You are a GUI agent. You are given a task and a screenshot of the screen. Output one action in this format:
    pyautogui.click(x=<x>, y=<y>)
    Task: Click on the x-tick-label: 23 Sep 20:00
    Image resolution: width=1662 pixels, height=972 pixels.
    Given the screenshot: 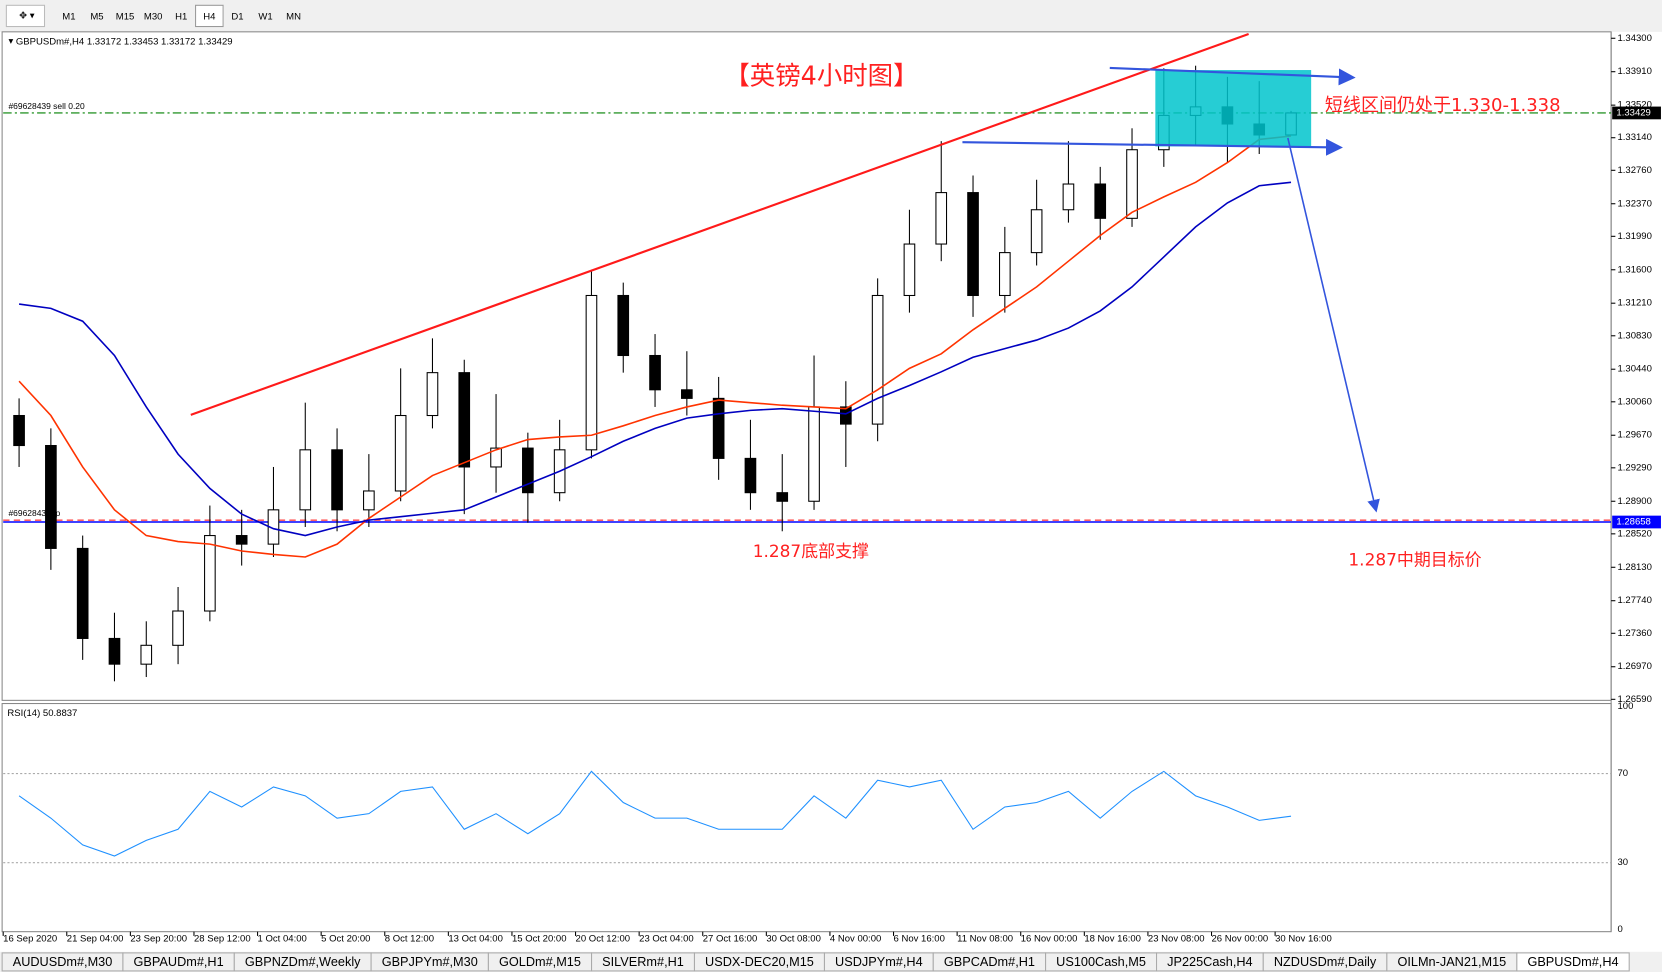 What is the action you would take?
    pyautogui.click(x=158, y=939)
    